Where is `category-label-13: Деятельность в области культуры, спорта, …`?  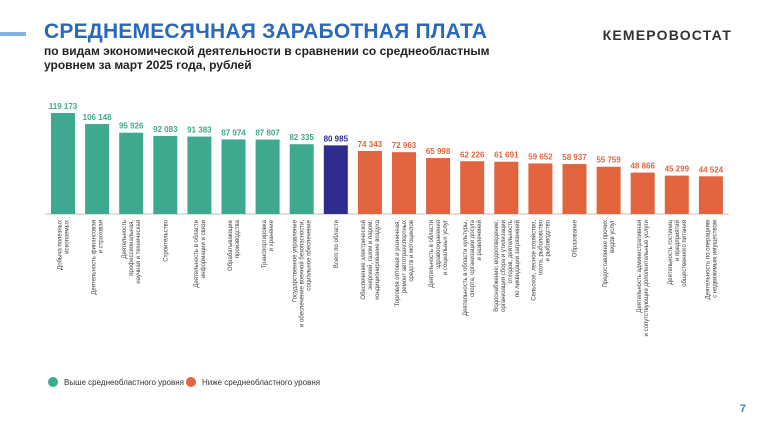 category-label-13: Деятельность в области культуры, спорта, … is located at coordinates (473, 267).